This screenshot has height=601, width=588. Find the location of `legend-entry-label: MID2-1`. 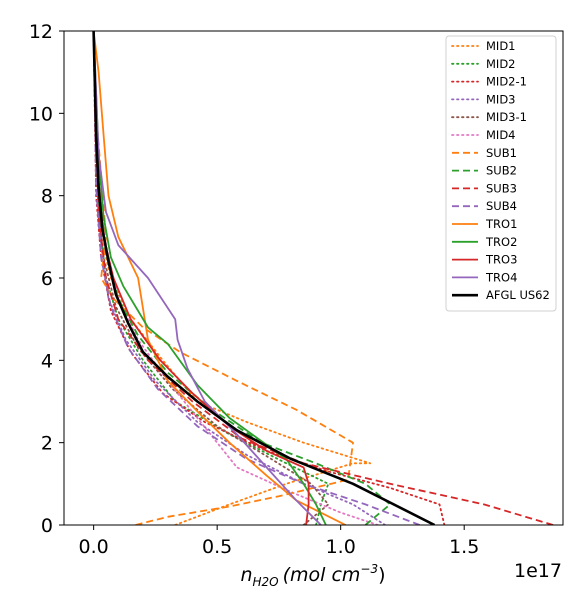

legend-entry-label: MID2-1 is located at coordinates (506, 82).